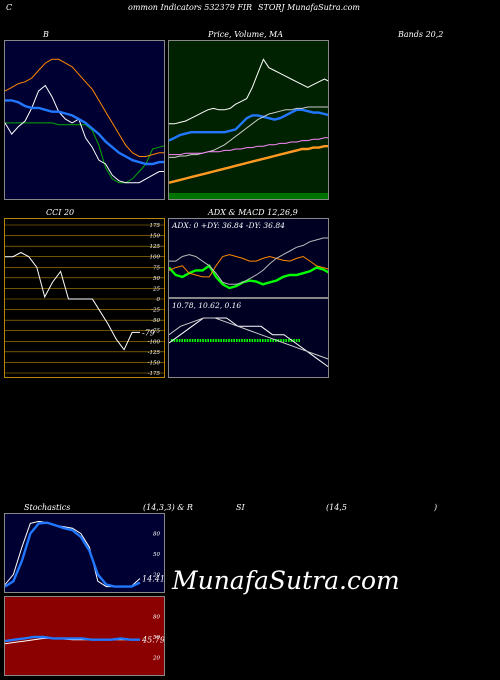  Describe the element at coordinates (207, 305) in the screenshot. I see `macd-values: 10.78, 10.62, 0.16` at that location.